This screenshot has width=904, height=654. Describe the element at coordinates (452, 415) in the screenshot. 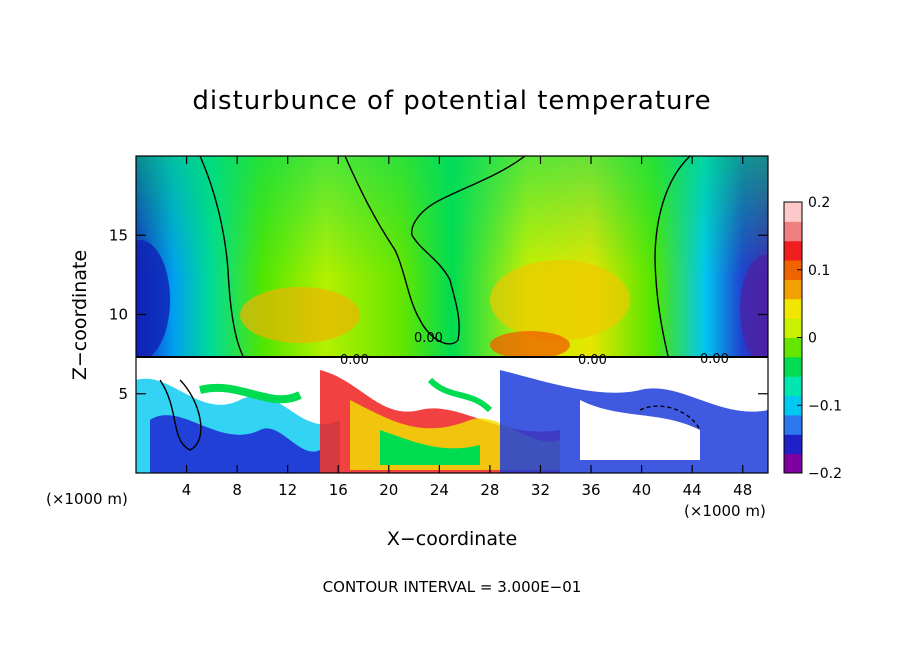

I see `field-lower-layer` at that location.